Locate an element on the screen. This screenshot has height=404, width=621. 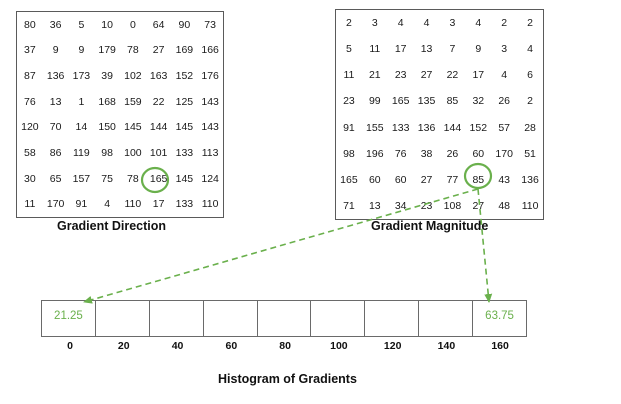
histogram-title: Histogram of Gradients is located at coordinates (287, 379).